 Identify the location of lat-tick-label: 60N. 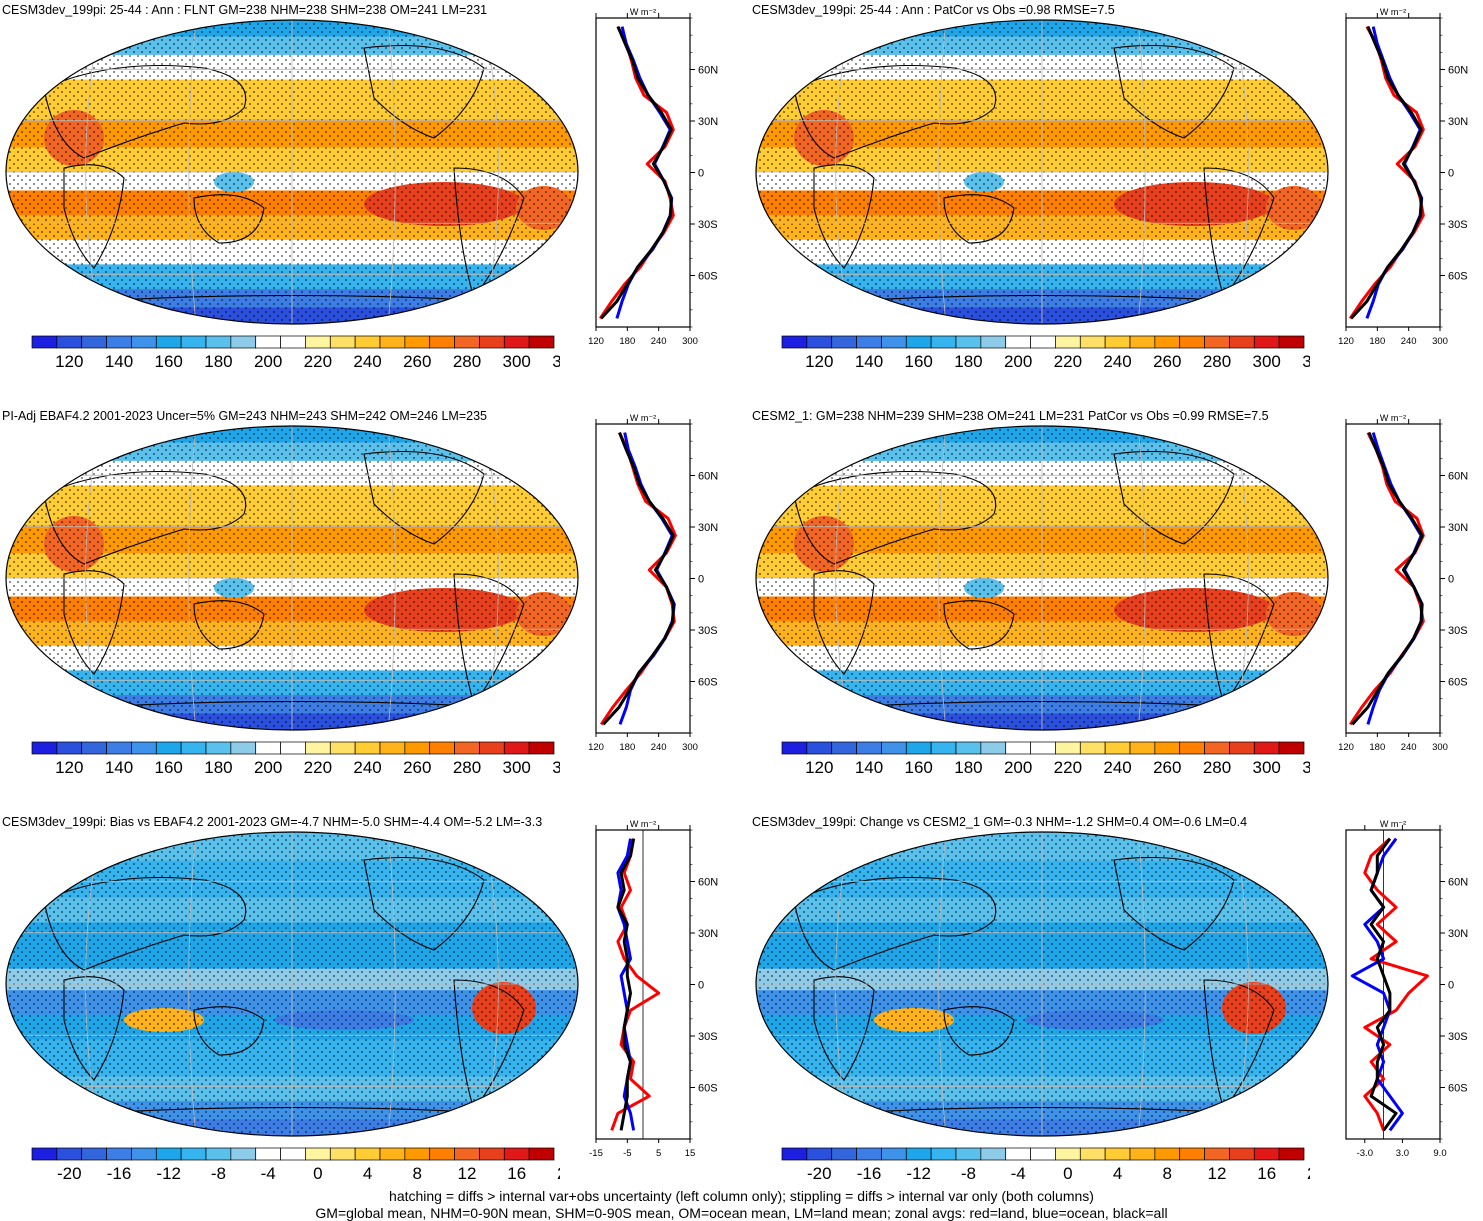
(708, 477).